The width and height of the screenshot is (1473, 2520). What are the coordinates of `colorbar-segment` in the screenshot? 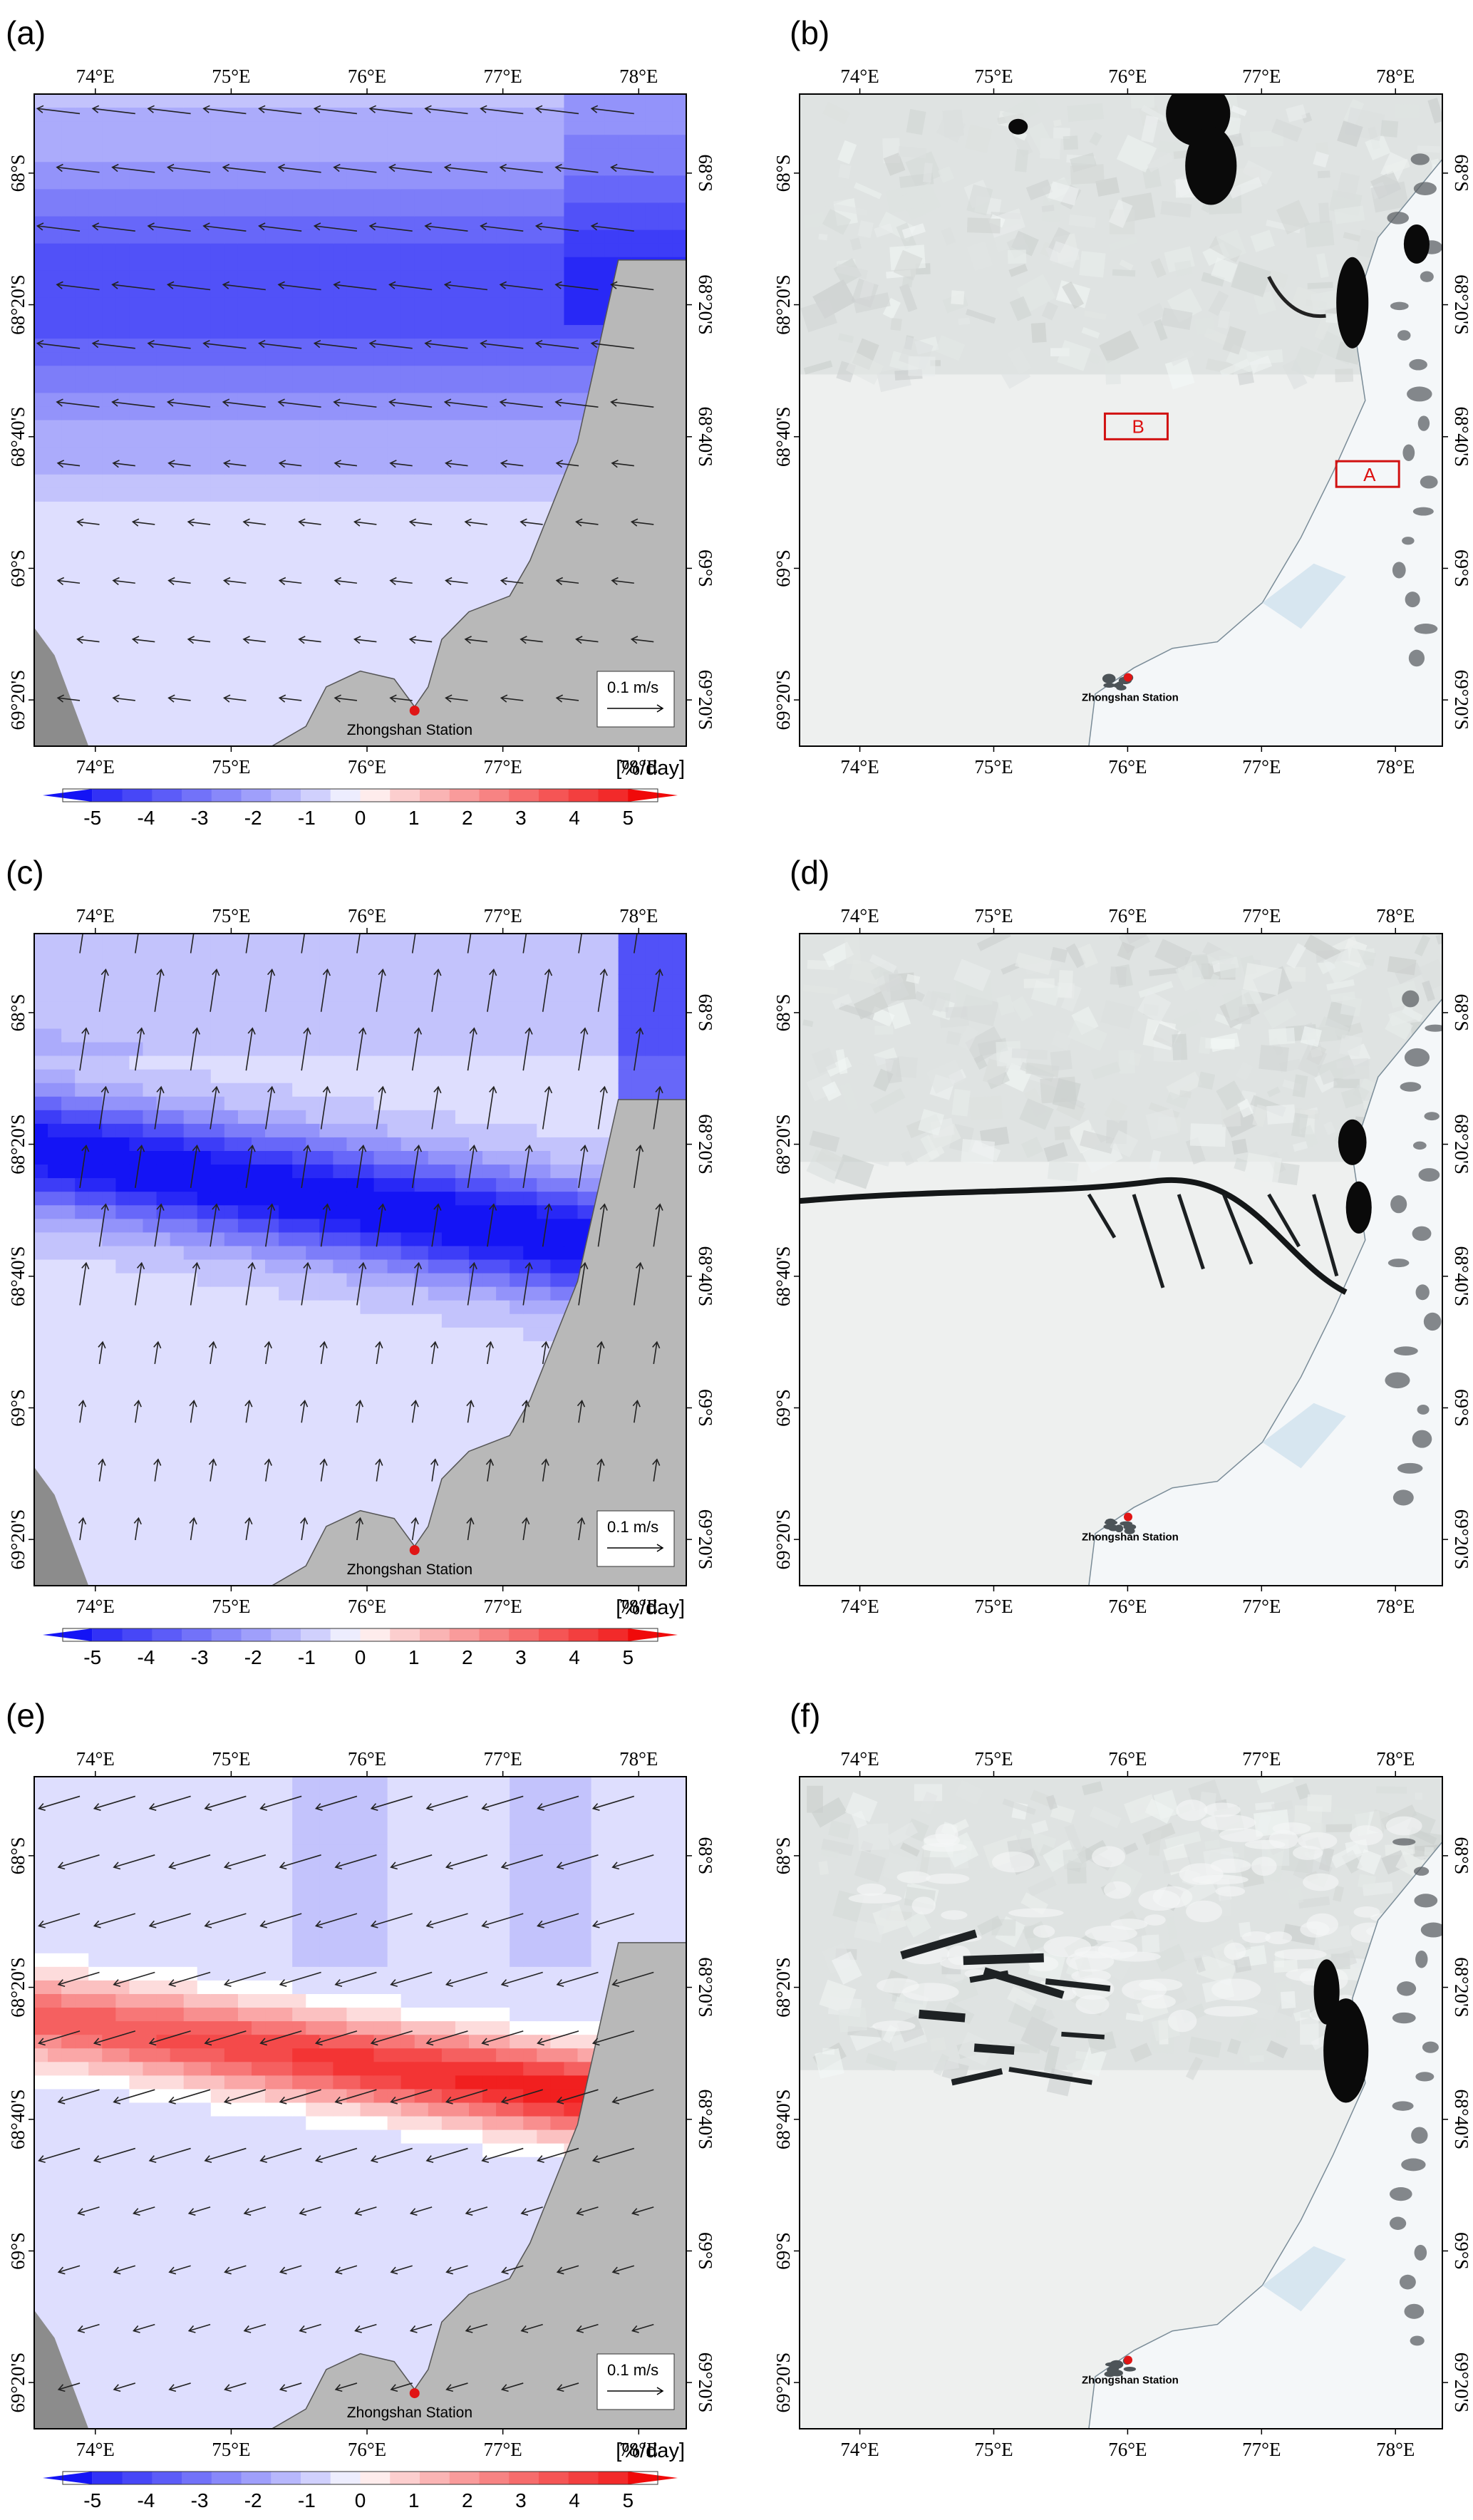 It's located at (405, 795).